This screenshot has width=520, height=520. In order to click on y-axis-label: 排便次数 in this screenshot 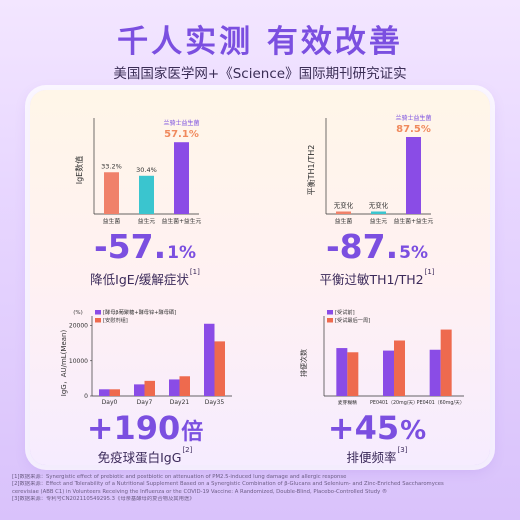, I will do `click(303, 363)`.